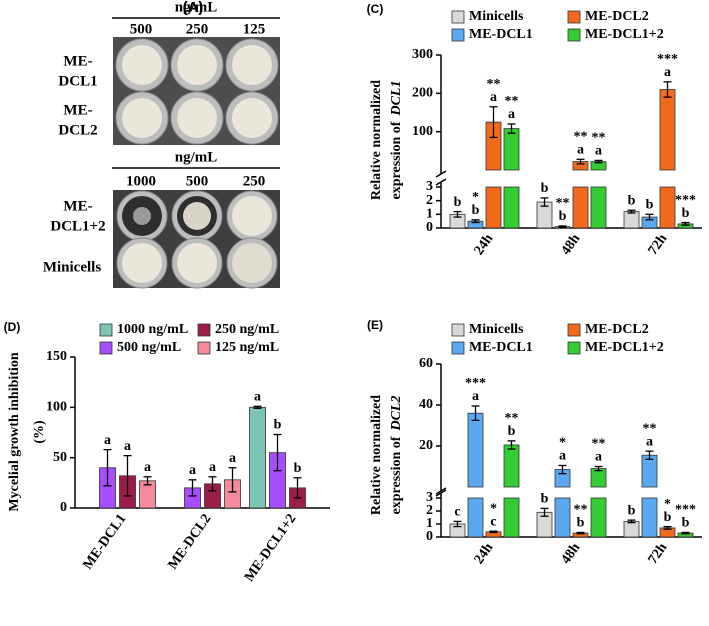  What do you see at coordinates (429, 510) in the screenshot?
I see `y-tick-label: 2` at bounding box center [429, 510].